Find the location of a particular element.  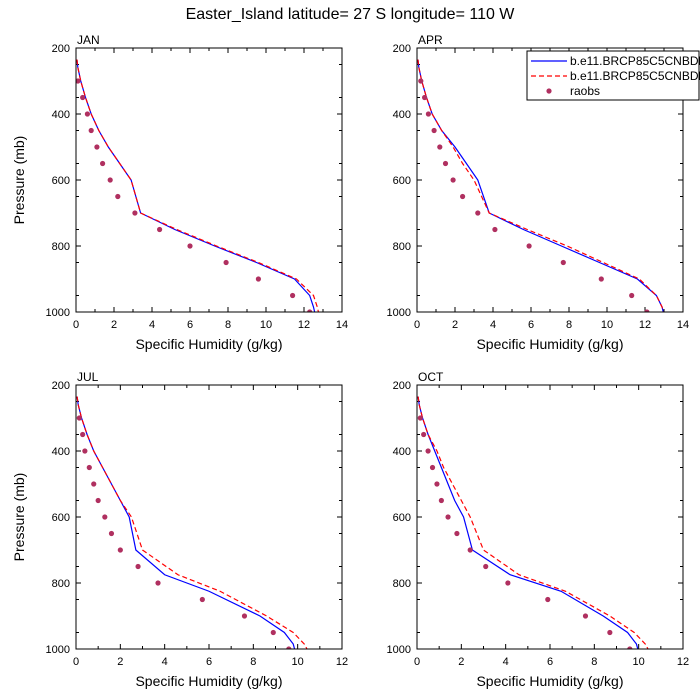

panel-title: JAN is located at coordinates (88, 40).